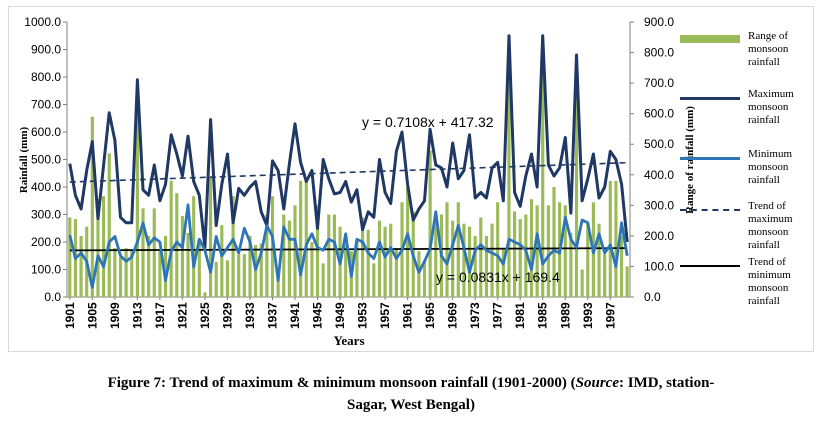  Describe the element at coordinates (659, 144) in the screenshot. I see `right-tick-label: 500.0` at that location.